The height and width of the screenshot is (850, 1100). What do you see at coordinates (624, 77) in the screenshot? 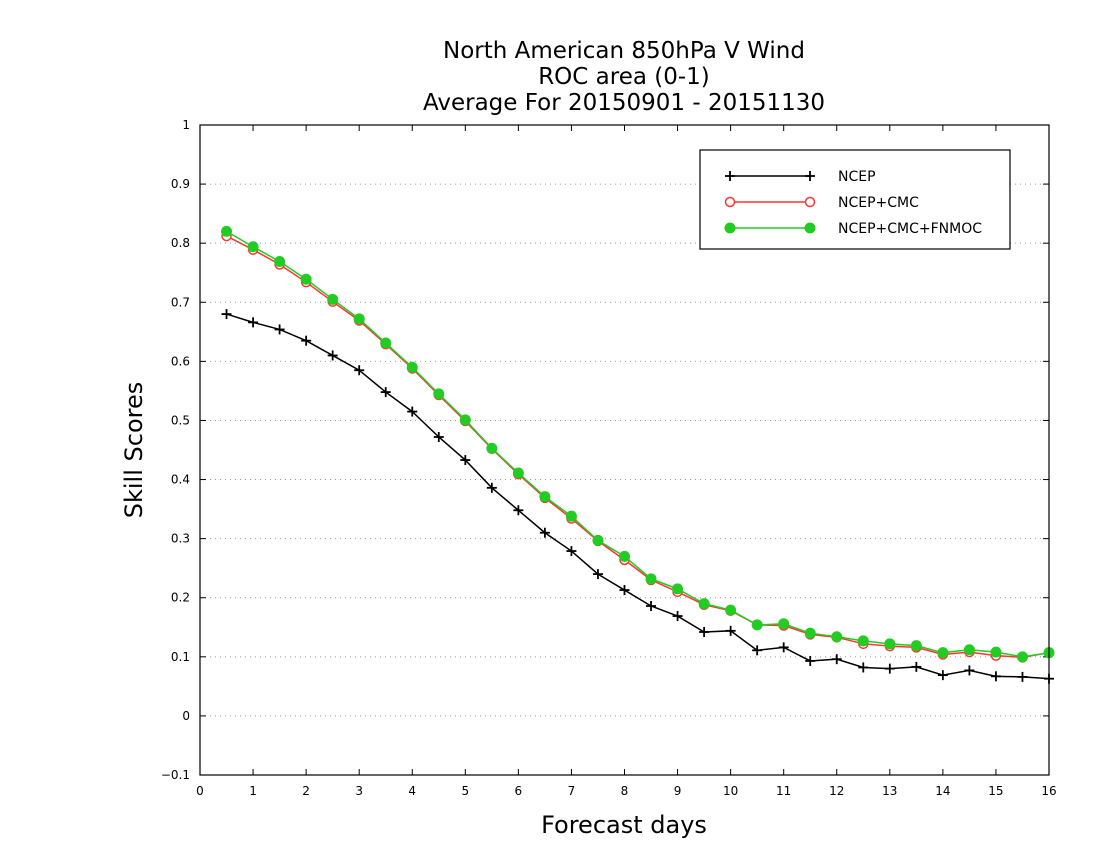
I see `chart-title-line-2: ROC area (0-1)` at bounding box center [624, 77].